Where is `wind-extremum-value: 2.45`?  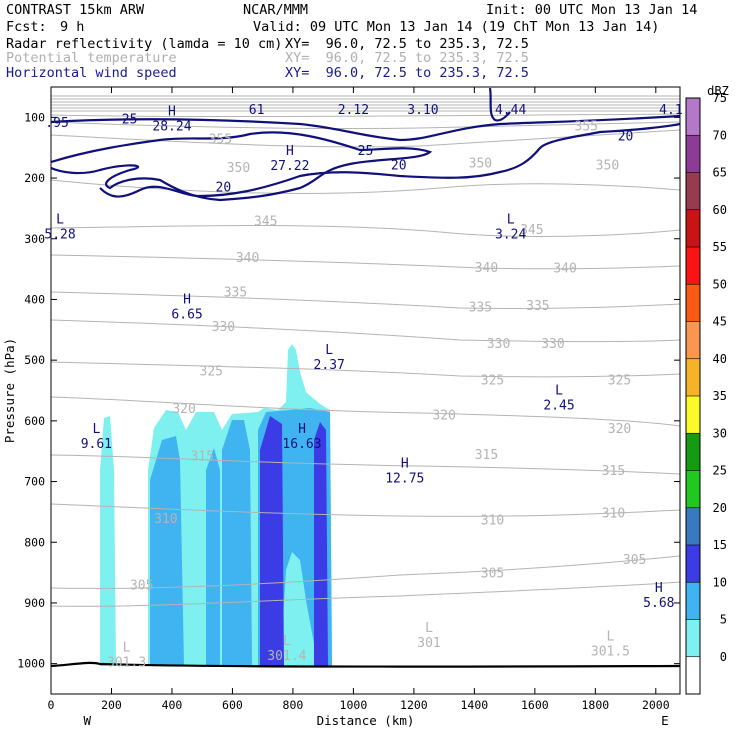
wind-extremum-value: 2.45 is located at coordinates (558, 406).